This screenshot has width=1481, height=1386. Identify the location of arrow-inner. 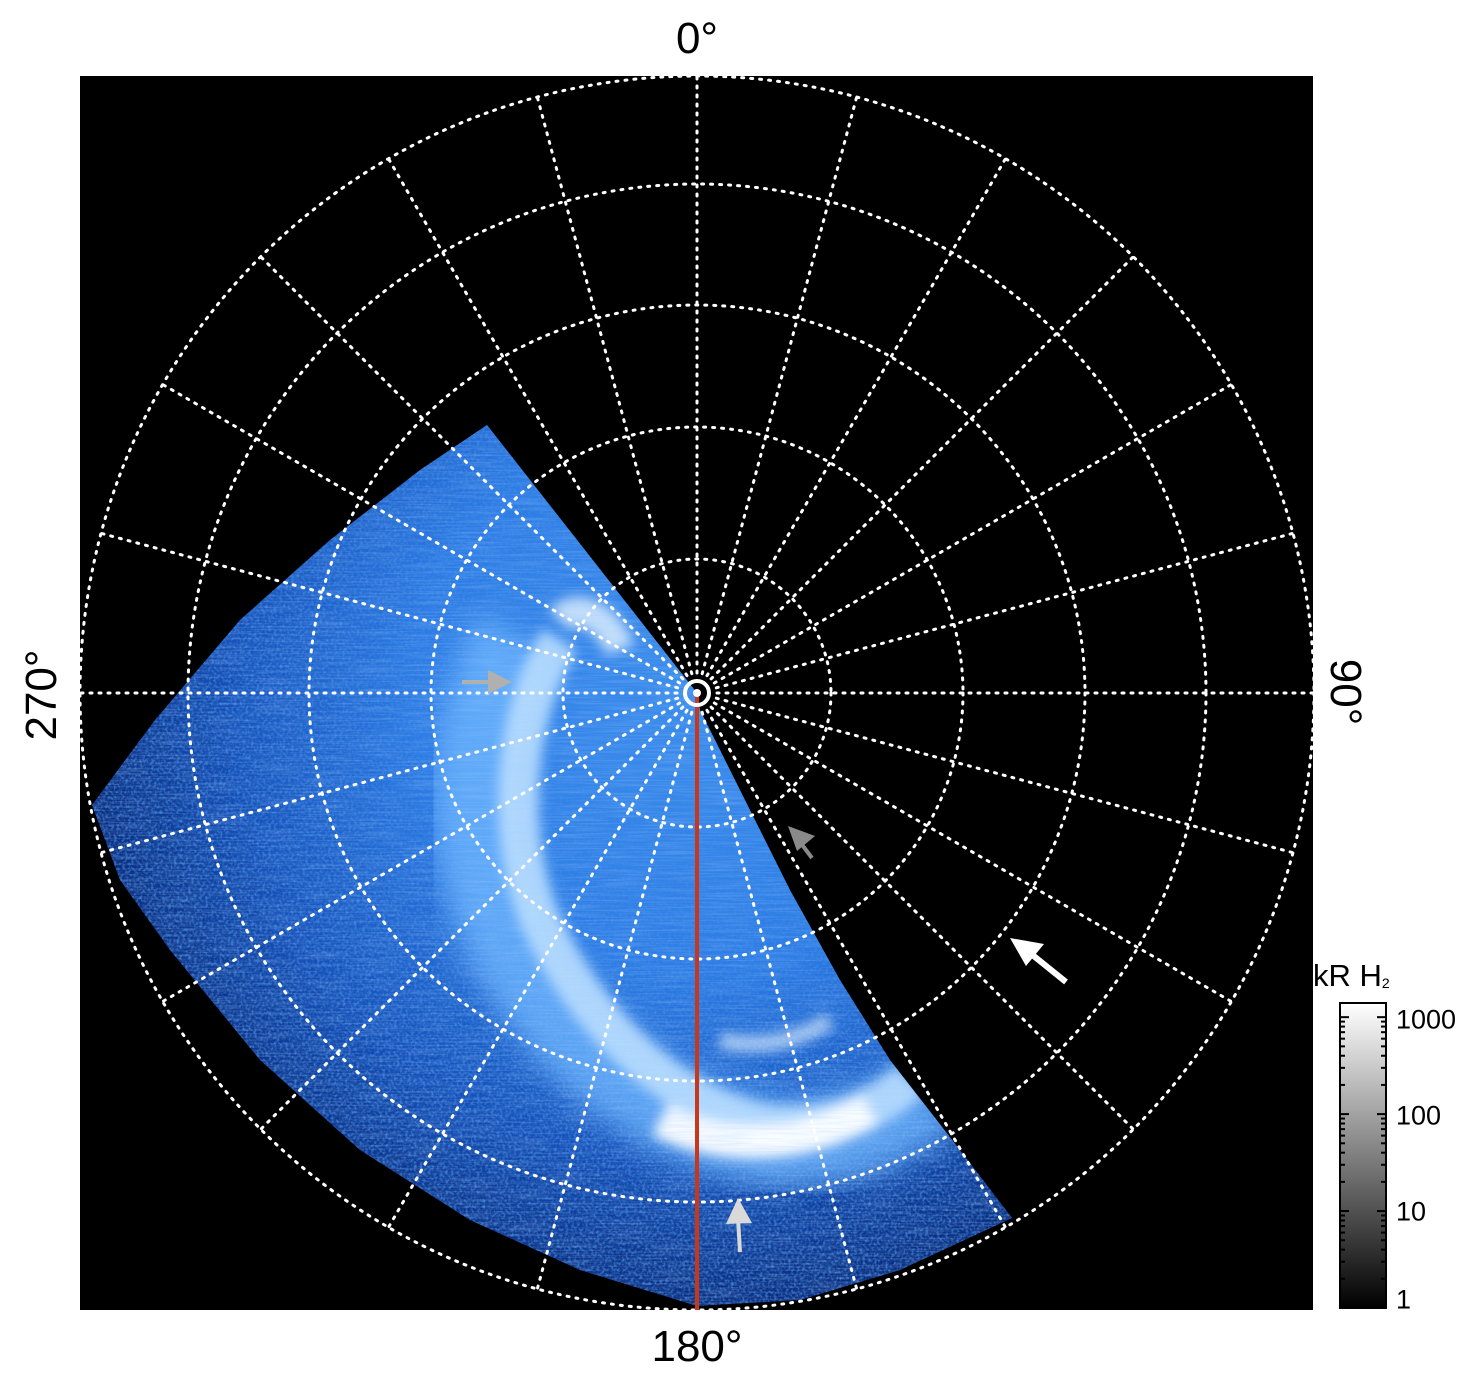
(801, 843).